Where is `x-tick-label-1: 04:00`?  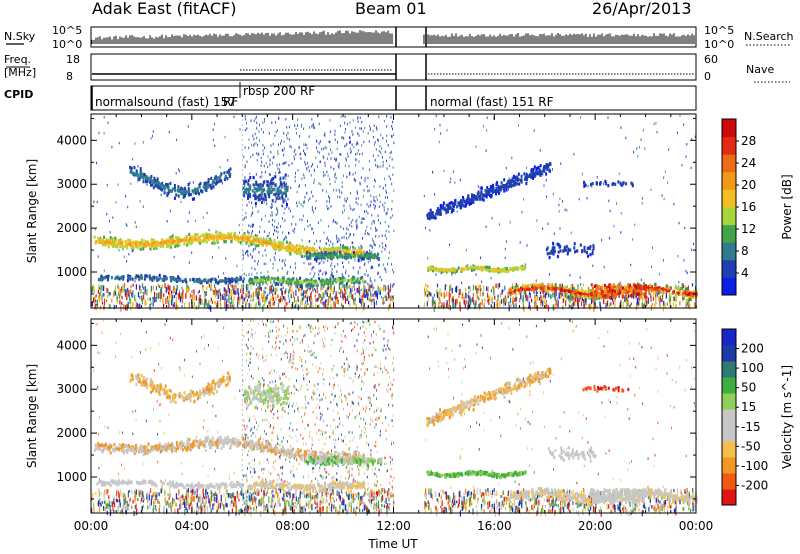 x-tick-label-1: 04:00 is located at coordinates (192, 526).